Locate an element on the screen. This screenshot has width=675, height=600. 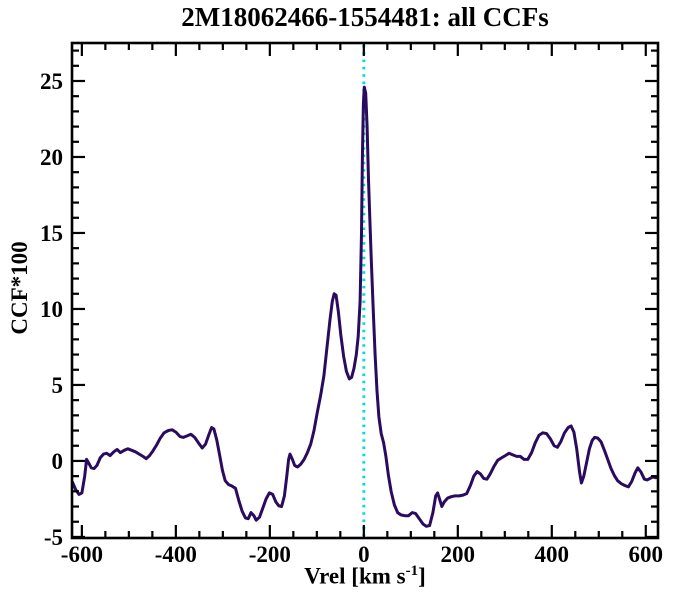
x-axis-label-main: Vrel [km s is located at coordinates (355, 576).